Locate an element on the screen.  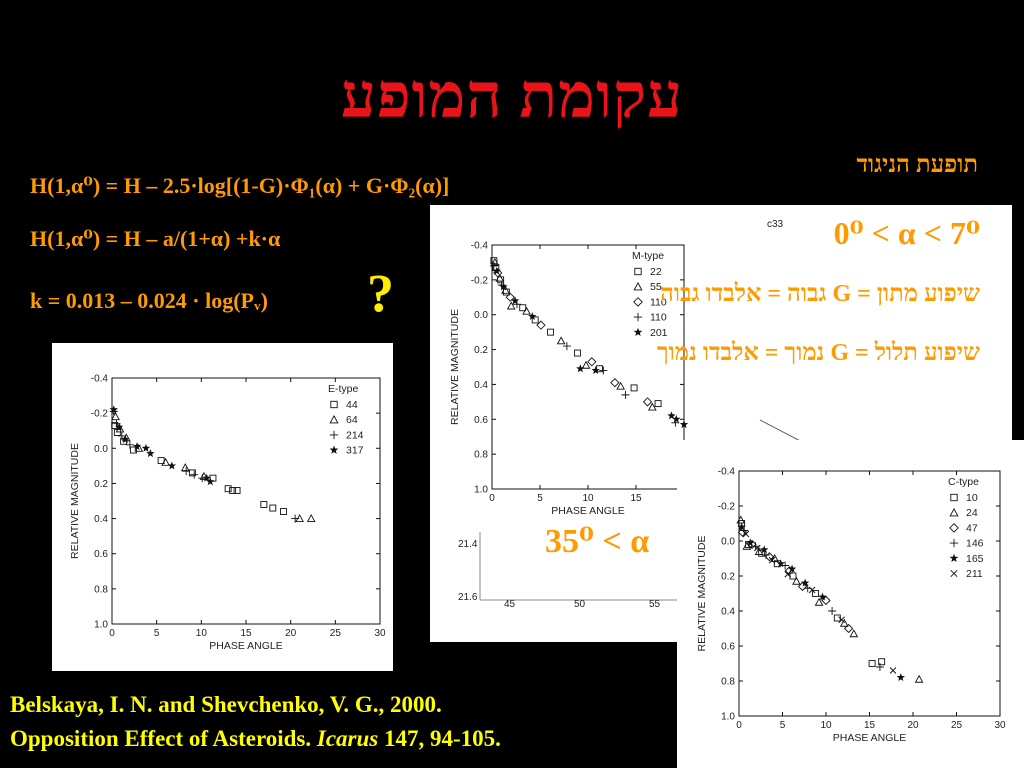
y-tick-label: 1.0 is located at coordinates (101, 625).